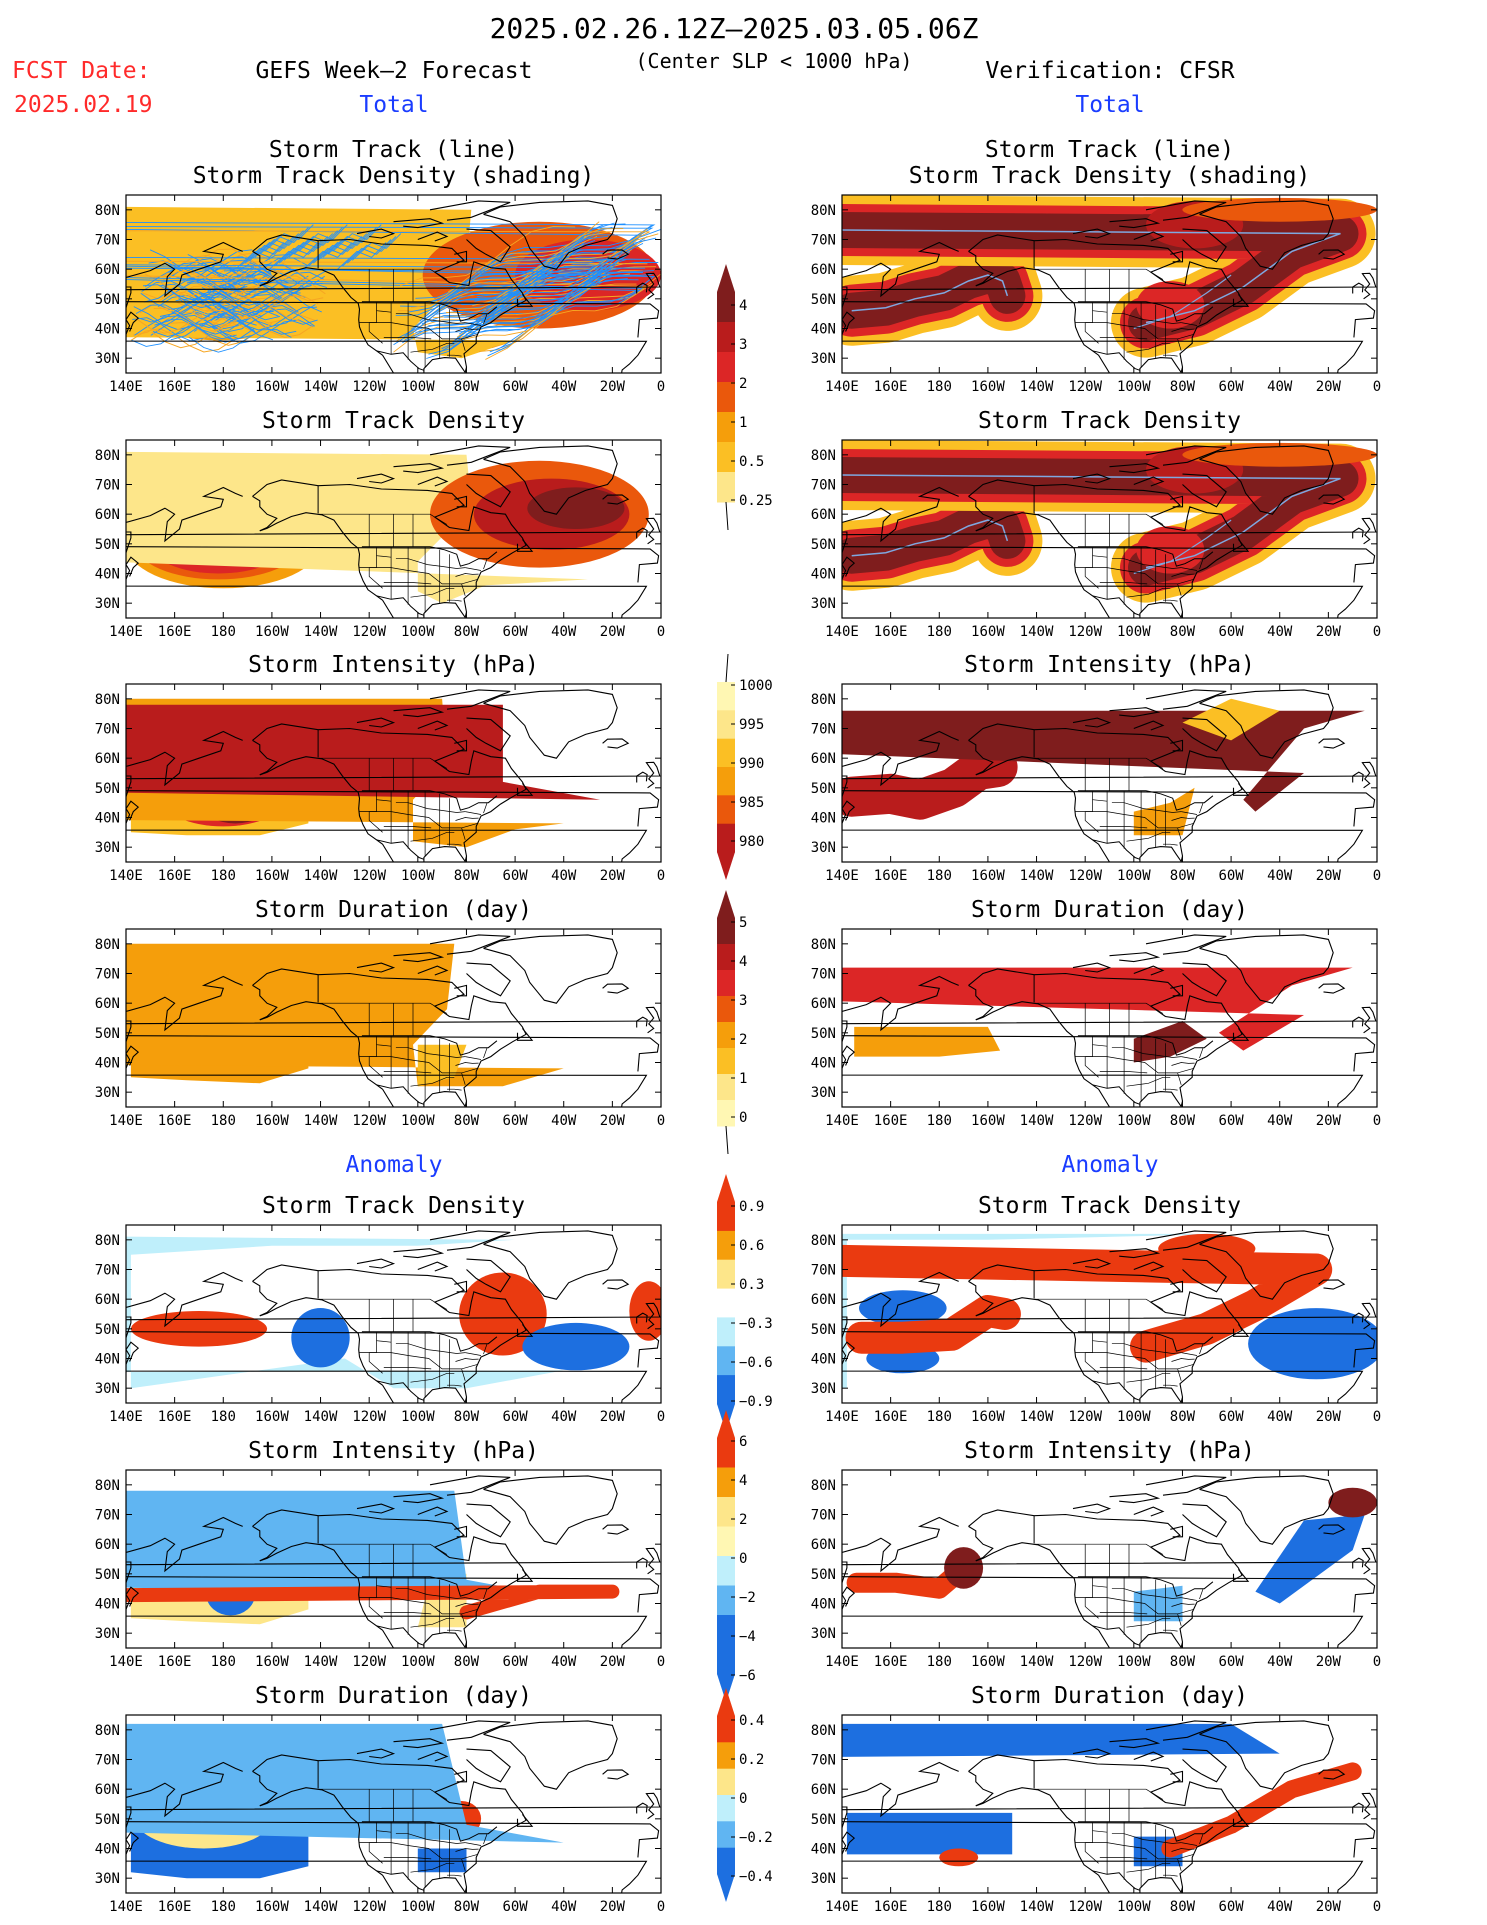  Describe the element at coordinates (394, 71) in the screenshot. I see `gefs-title: GEFS Week–2 Forecast` at that location.